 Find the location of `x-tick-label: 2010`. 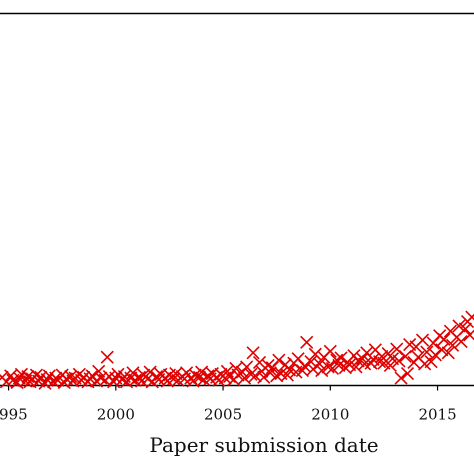

x-tick-label: 2010 is located at coordinates (330, 415).